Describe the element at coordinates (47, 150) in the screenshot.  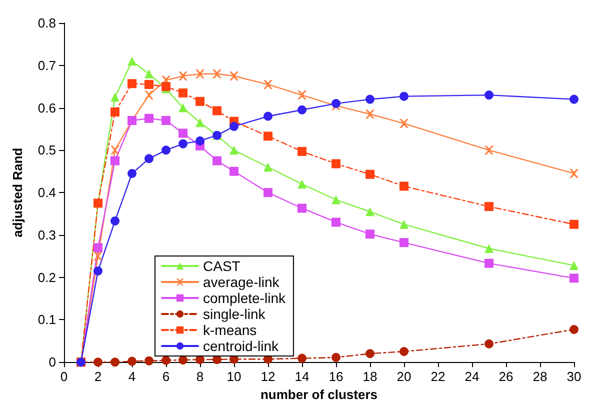
I see `y-tick-label: 0.5` at that location.